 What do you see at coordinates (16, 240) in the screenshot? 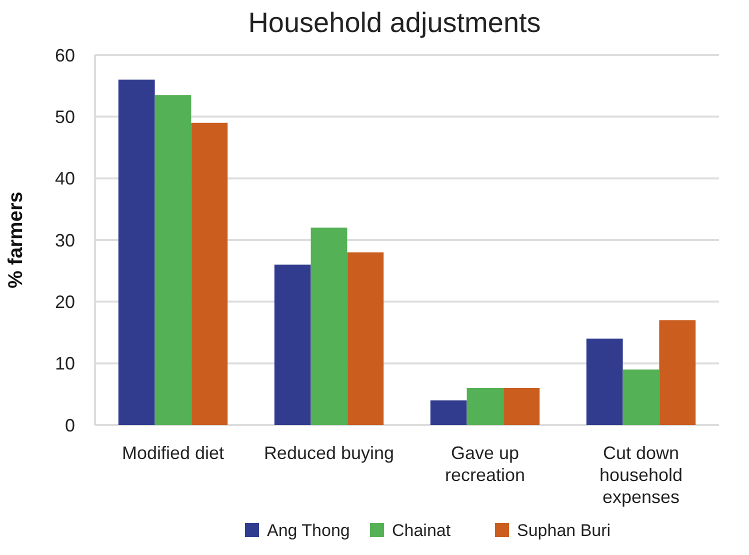
I see `y-axis-title: % farmers` at bounding box center [16, 240].